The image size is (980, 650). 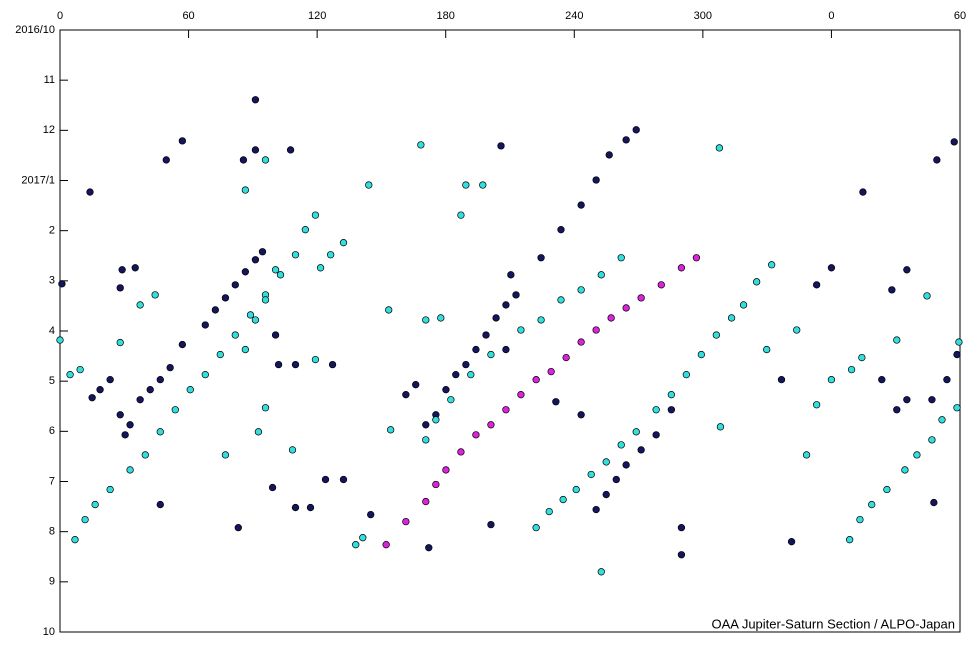 I want to click on x-tick-label: 0, so click(x=831, y=16).